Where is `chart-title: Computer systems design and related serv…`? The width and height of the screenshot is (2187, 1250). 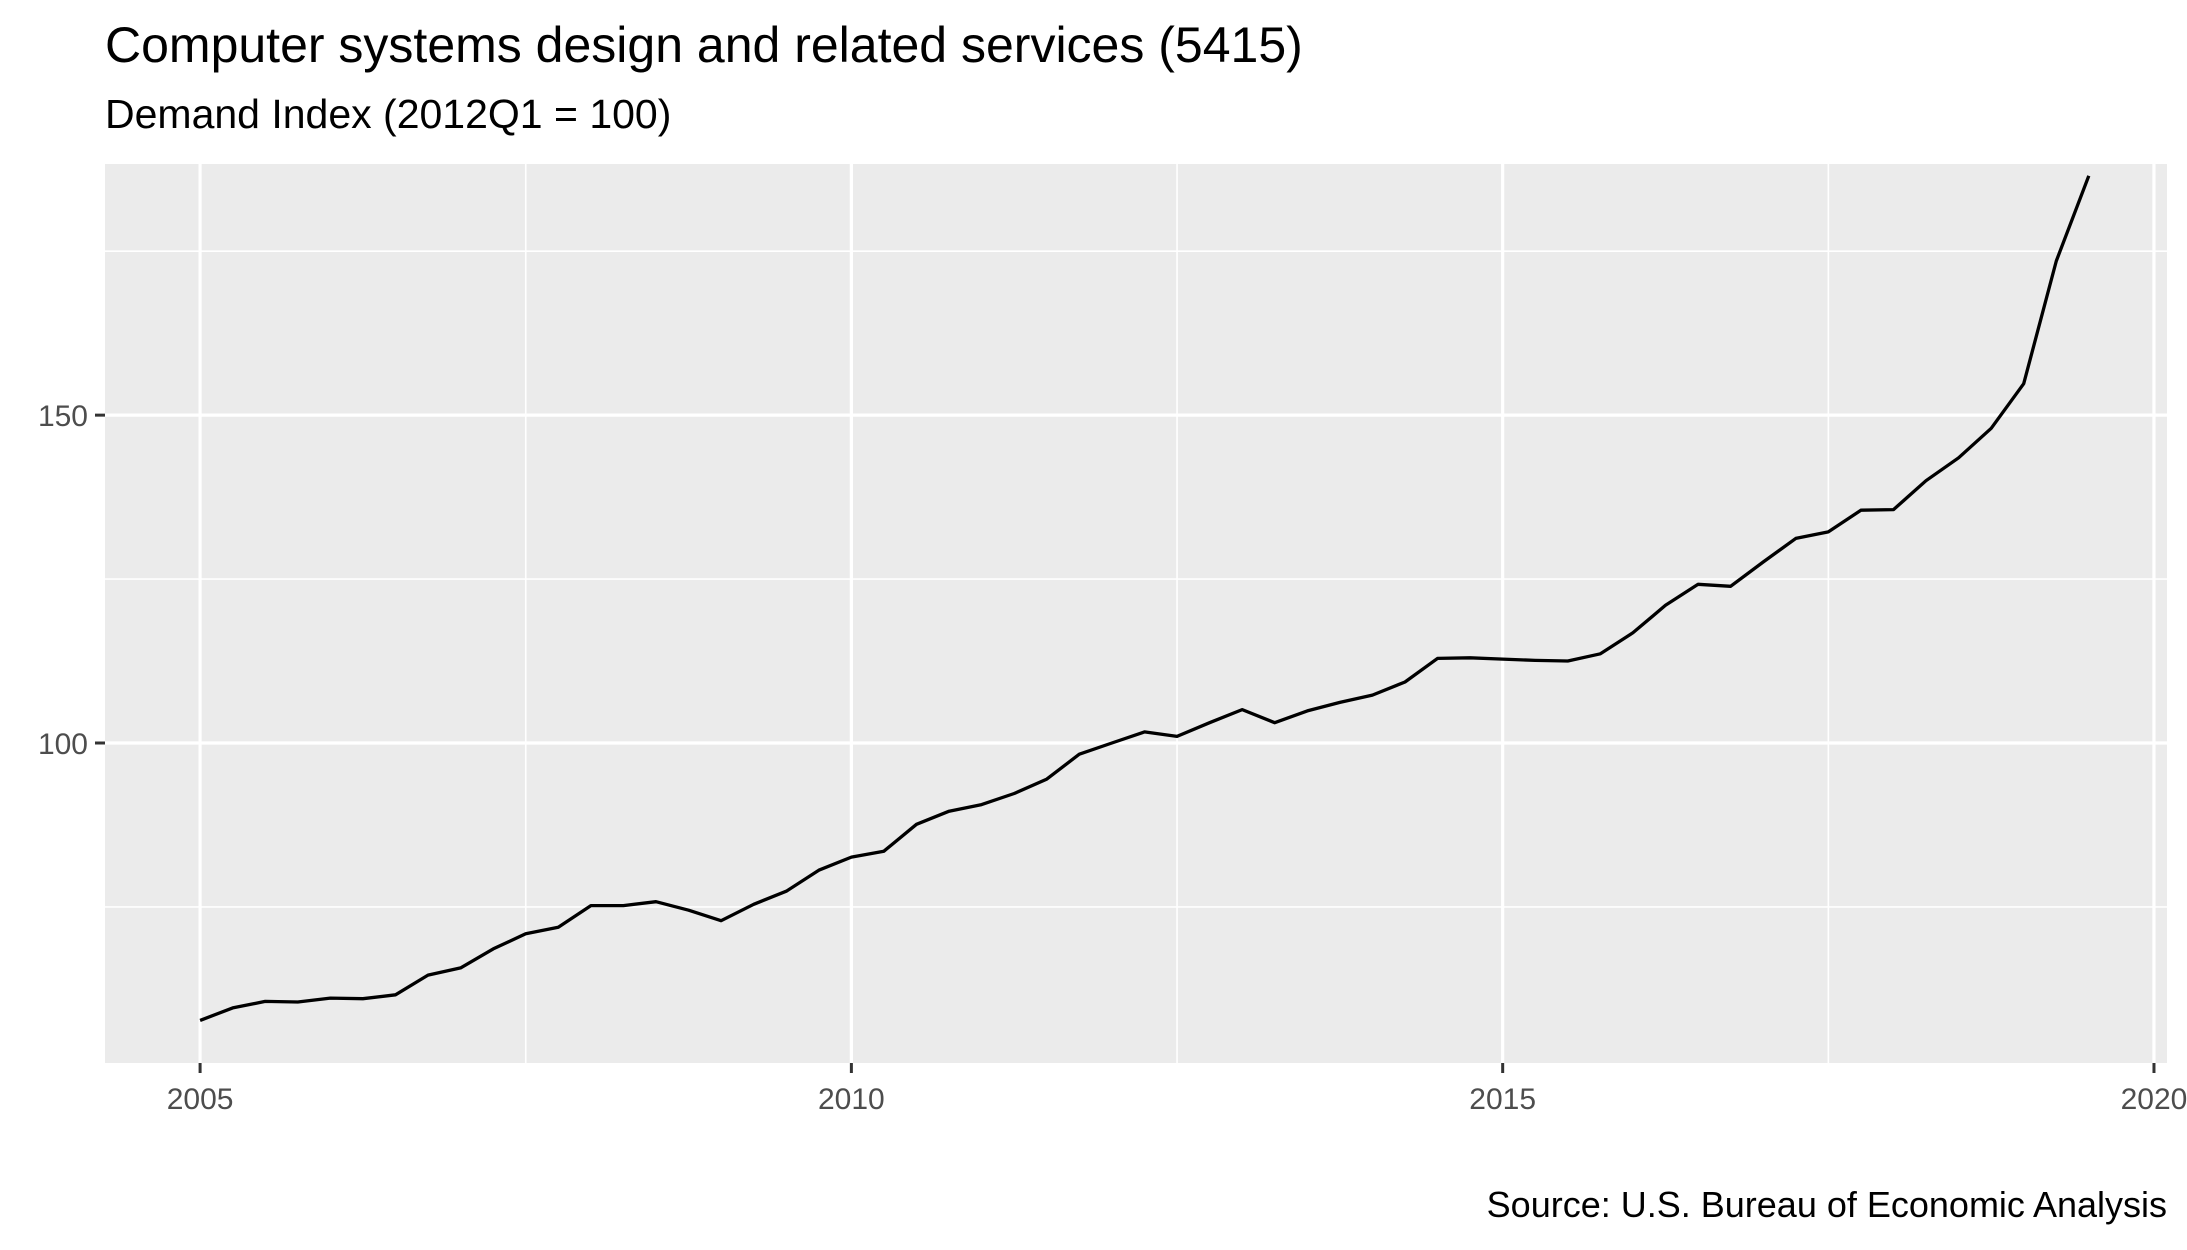 chart-title: Computer systems design and related serv… is located at coordinates (704, 45).